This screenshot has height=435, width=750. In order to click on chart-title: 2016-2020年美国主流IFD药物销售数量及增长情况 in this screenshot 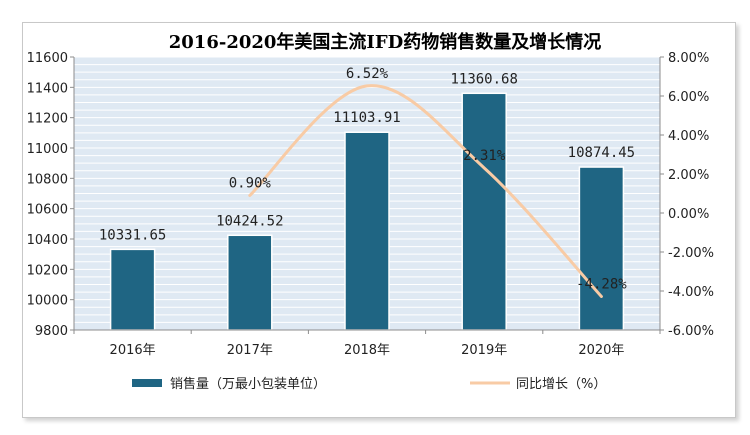, I will do `click(385, 42)`.